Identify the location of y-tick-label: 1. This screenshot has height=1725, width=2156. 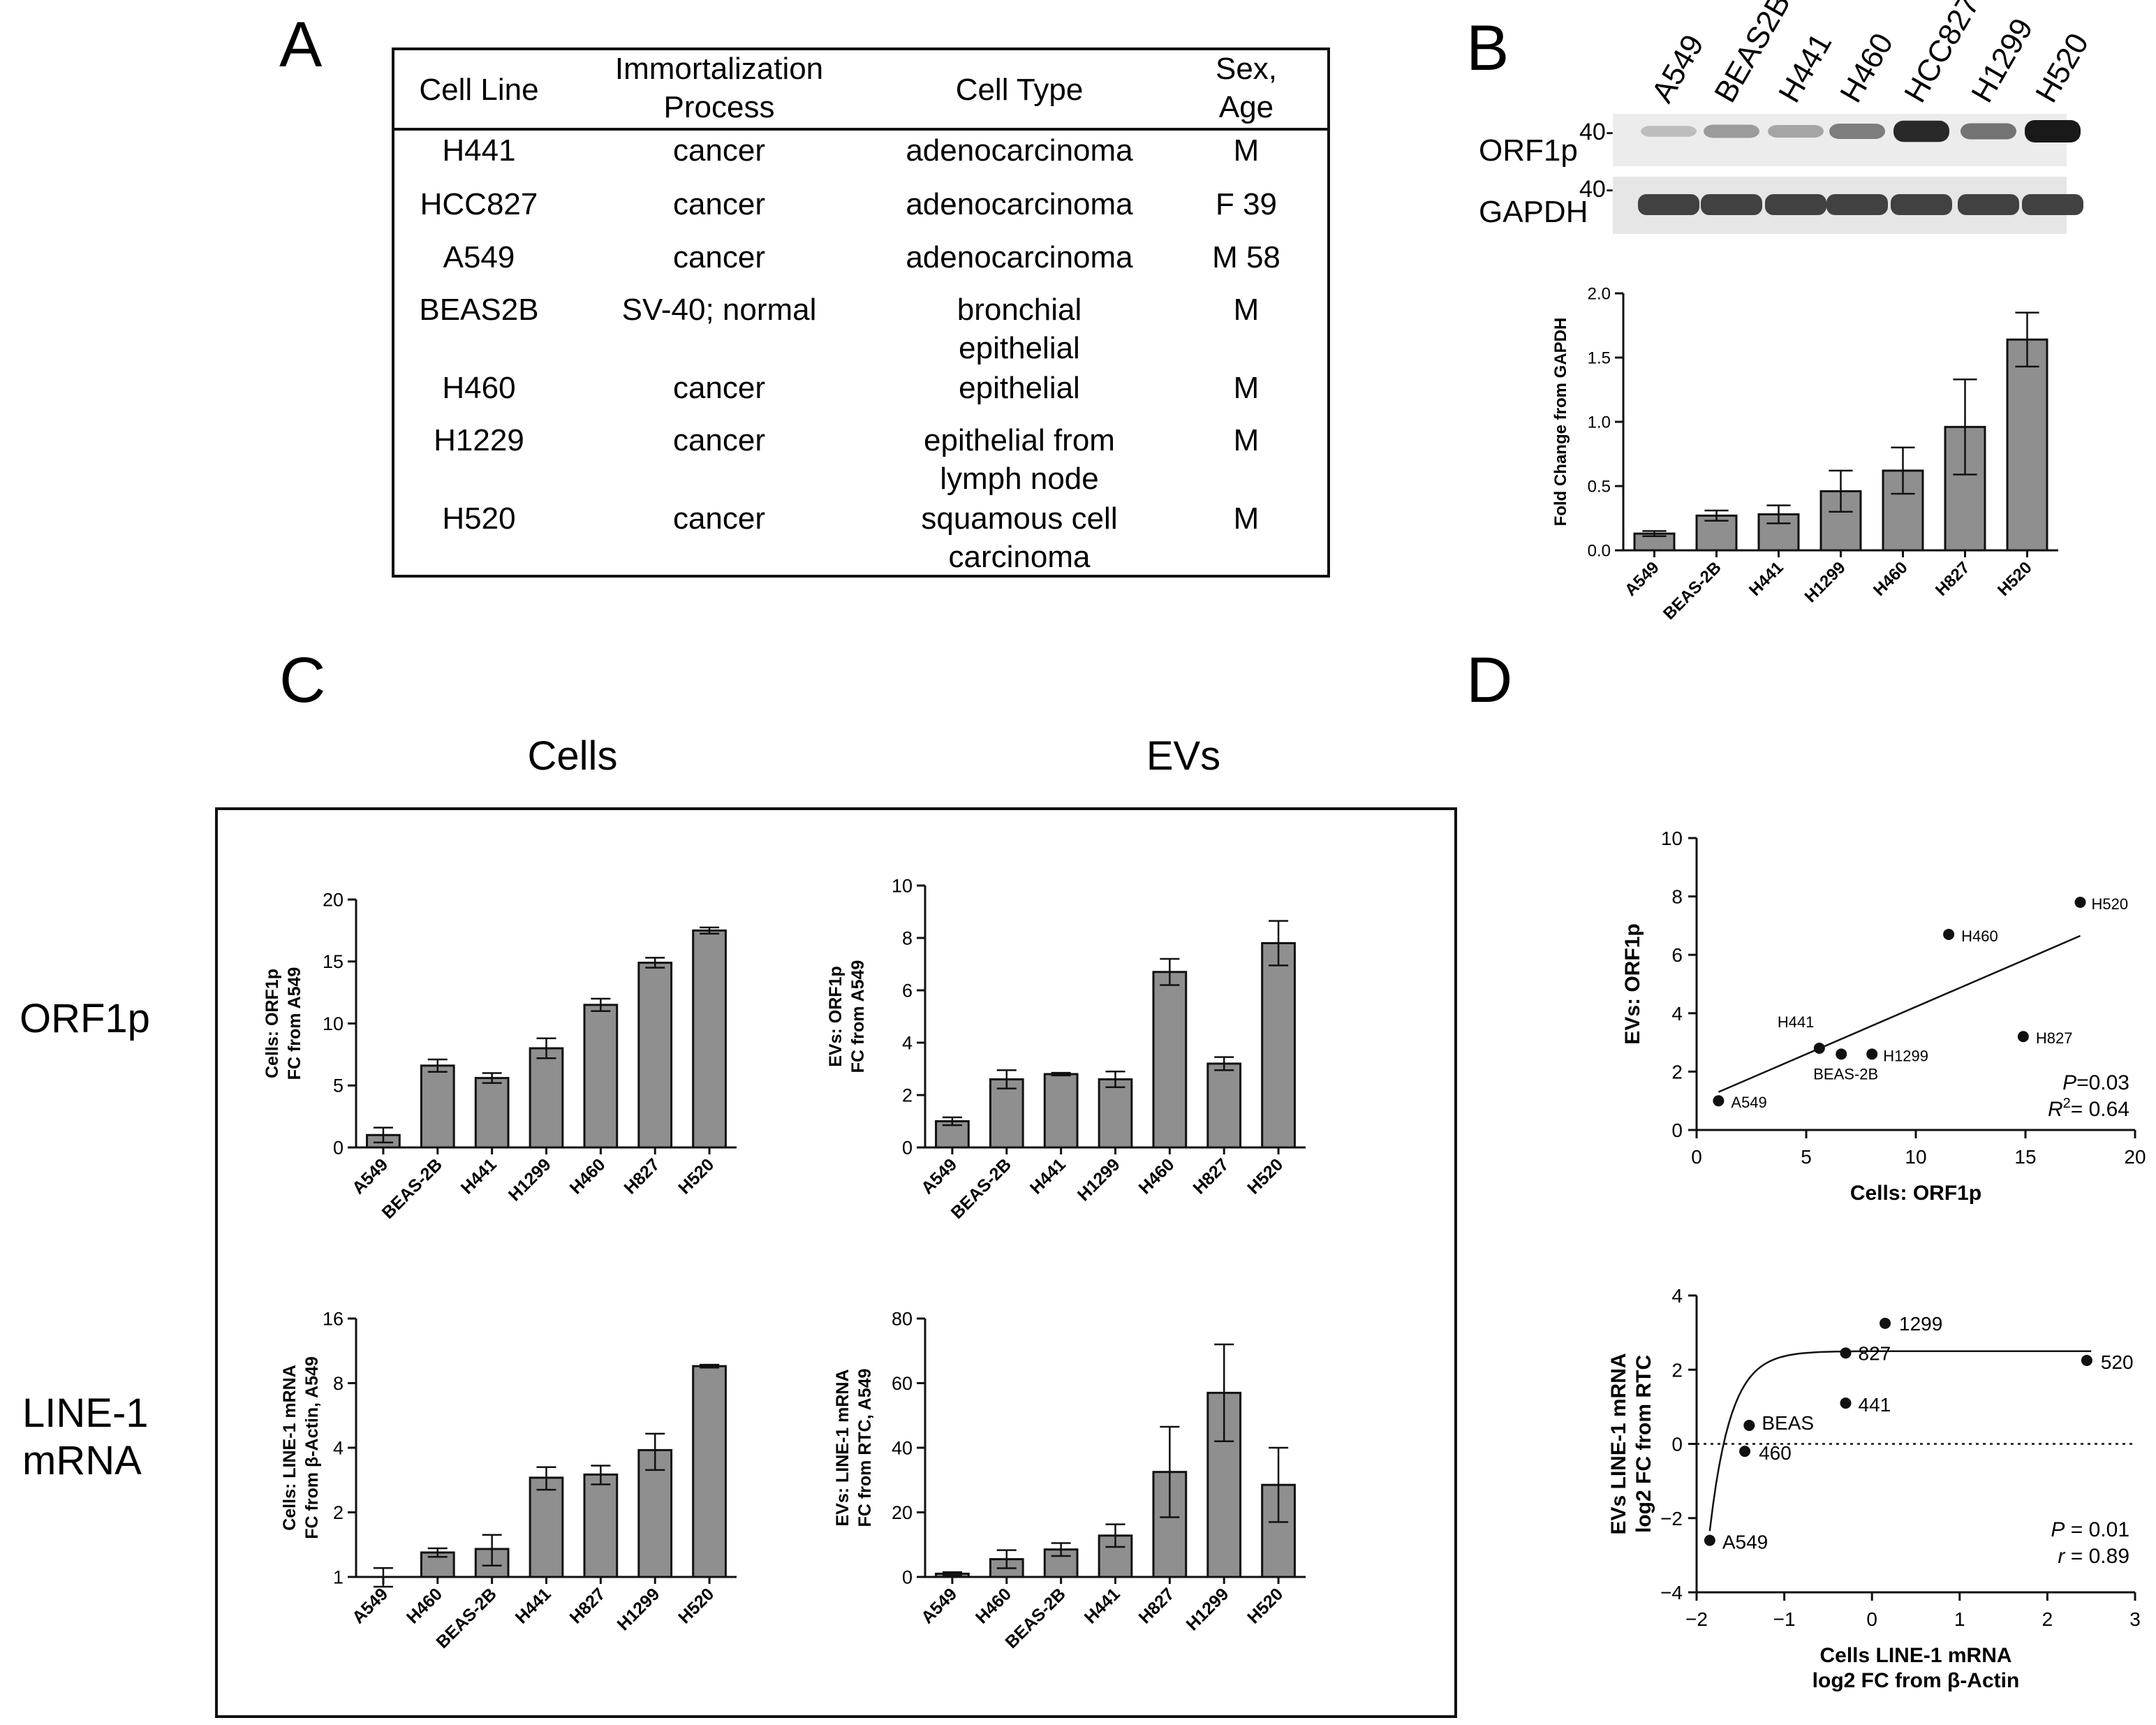
(339, 1577).